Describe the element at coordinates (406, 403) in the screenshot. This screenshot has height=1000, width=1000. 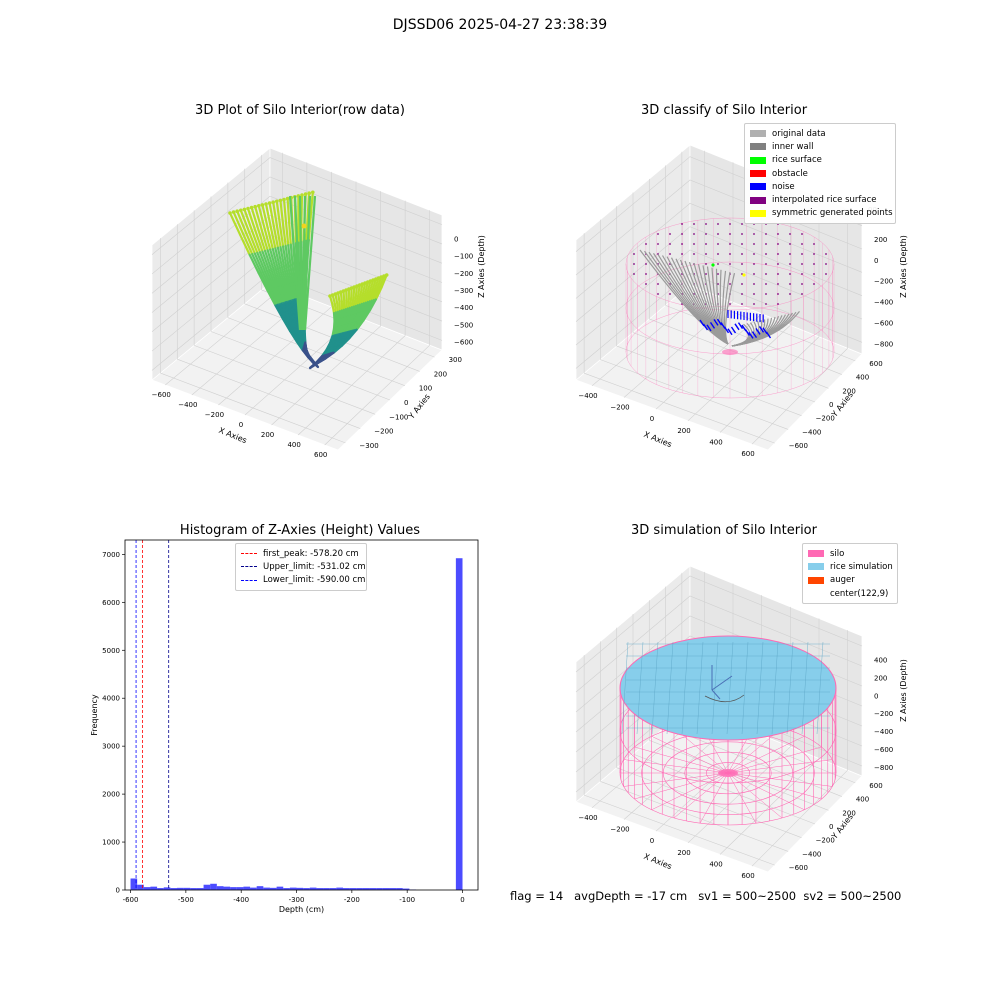
I see `raw-ytick-label: 0` at that location.